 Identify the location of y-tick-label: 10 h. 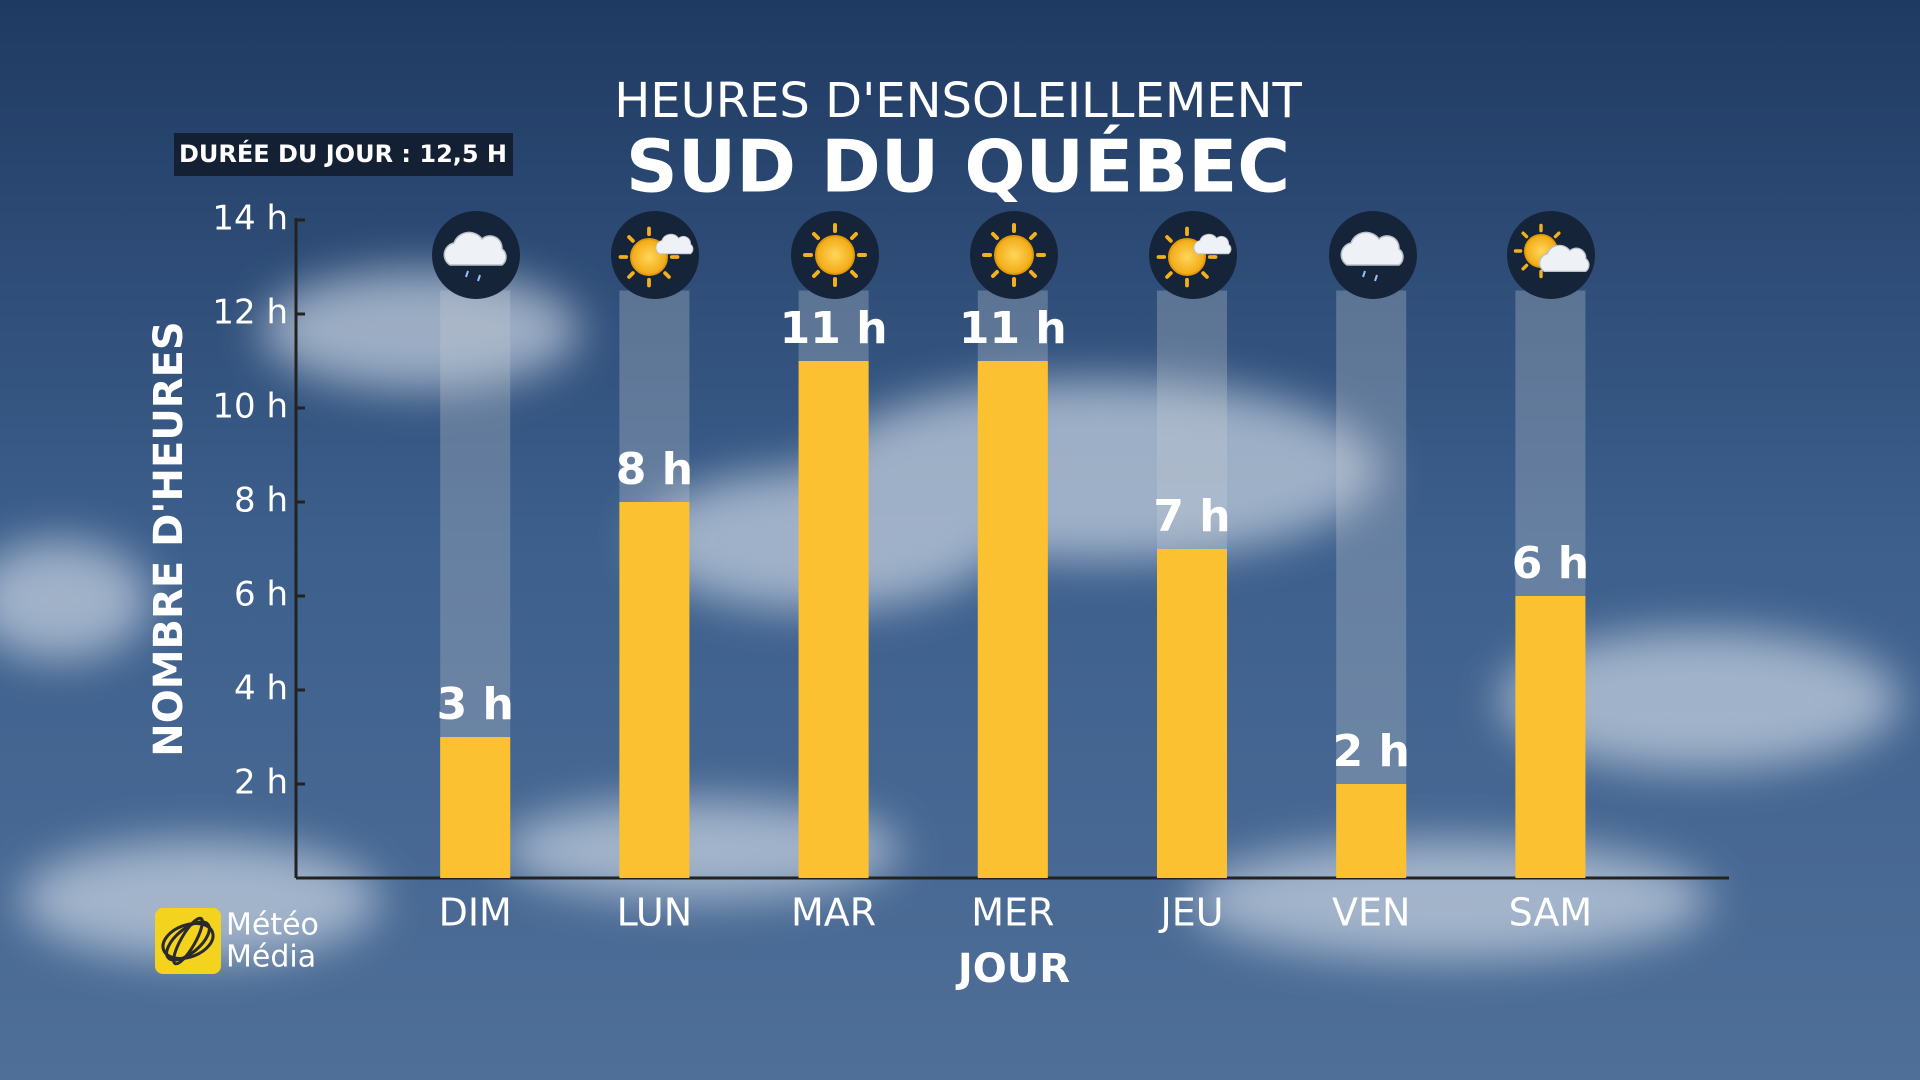
(250, 407).